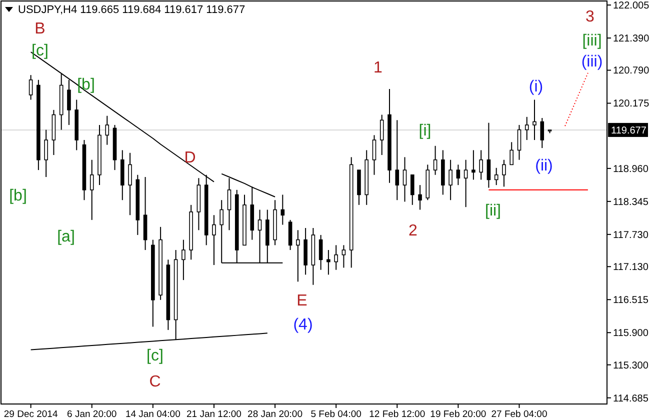 The width and height of the screenshot is (650, 420). I want to click on y-tick-label: 120.790, so click(631, 71).